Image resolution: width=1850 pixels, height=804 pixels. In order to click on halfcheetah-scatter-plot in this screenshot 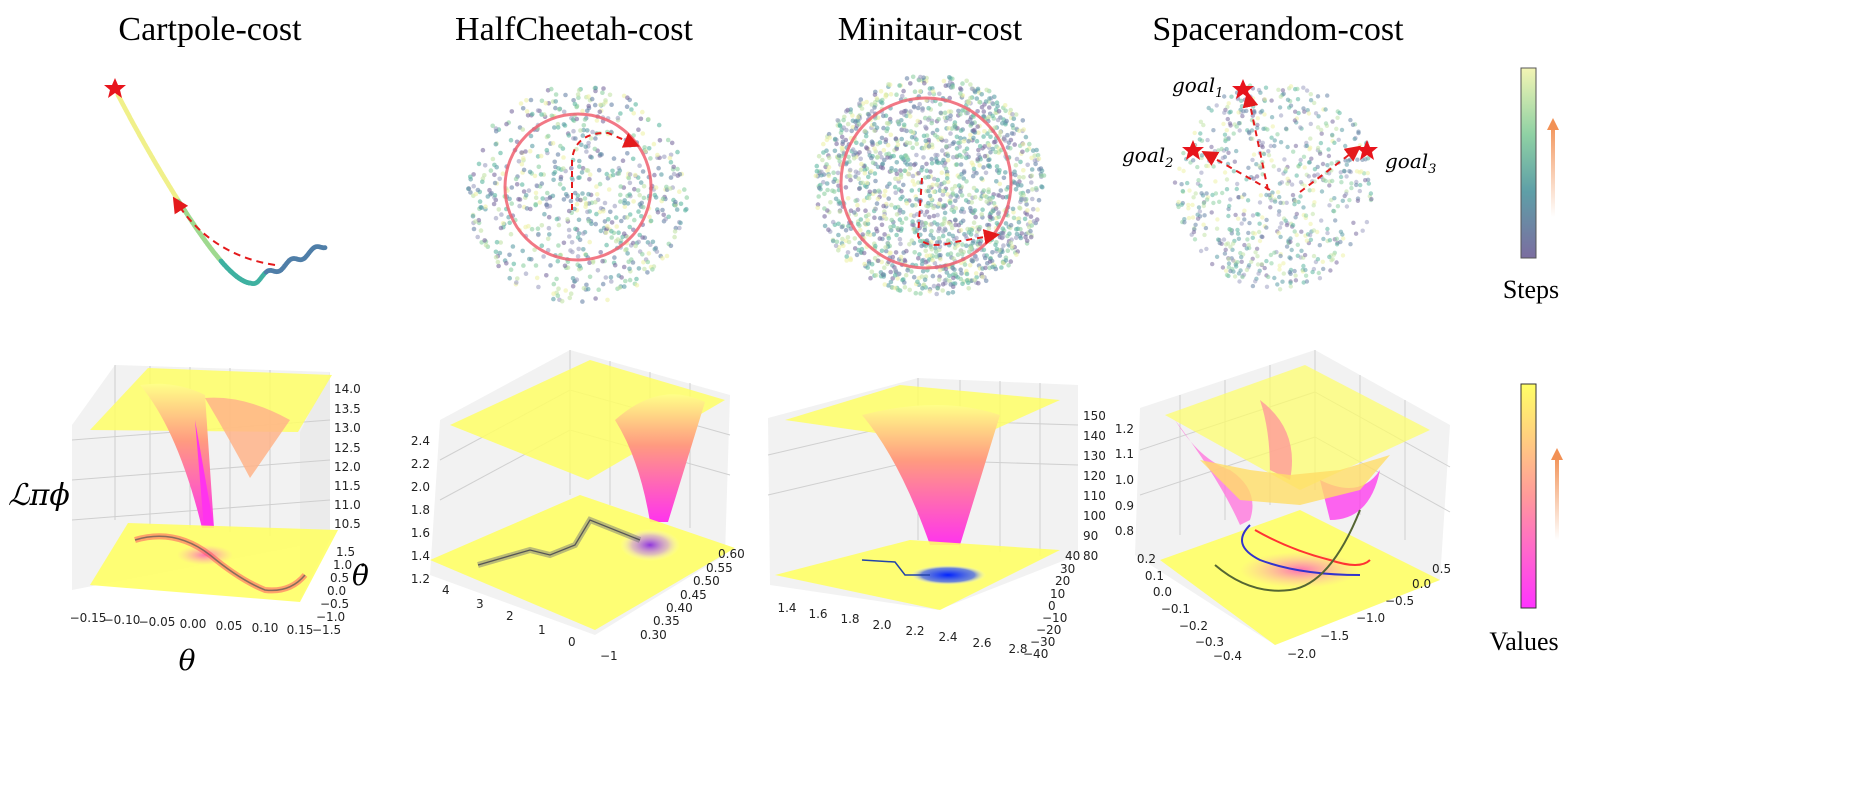, I will do `click(578, 194)`.